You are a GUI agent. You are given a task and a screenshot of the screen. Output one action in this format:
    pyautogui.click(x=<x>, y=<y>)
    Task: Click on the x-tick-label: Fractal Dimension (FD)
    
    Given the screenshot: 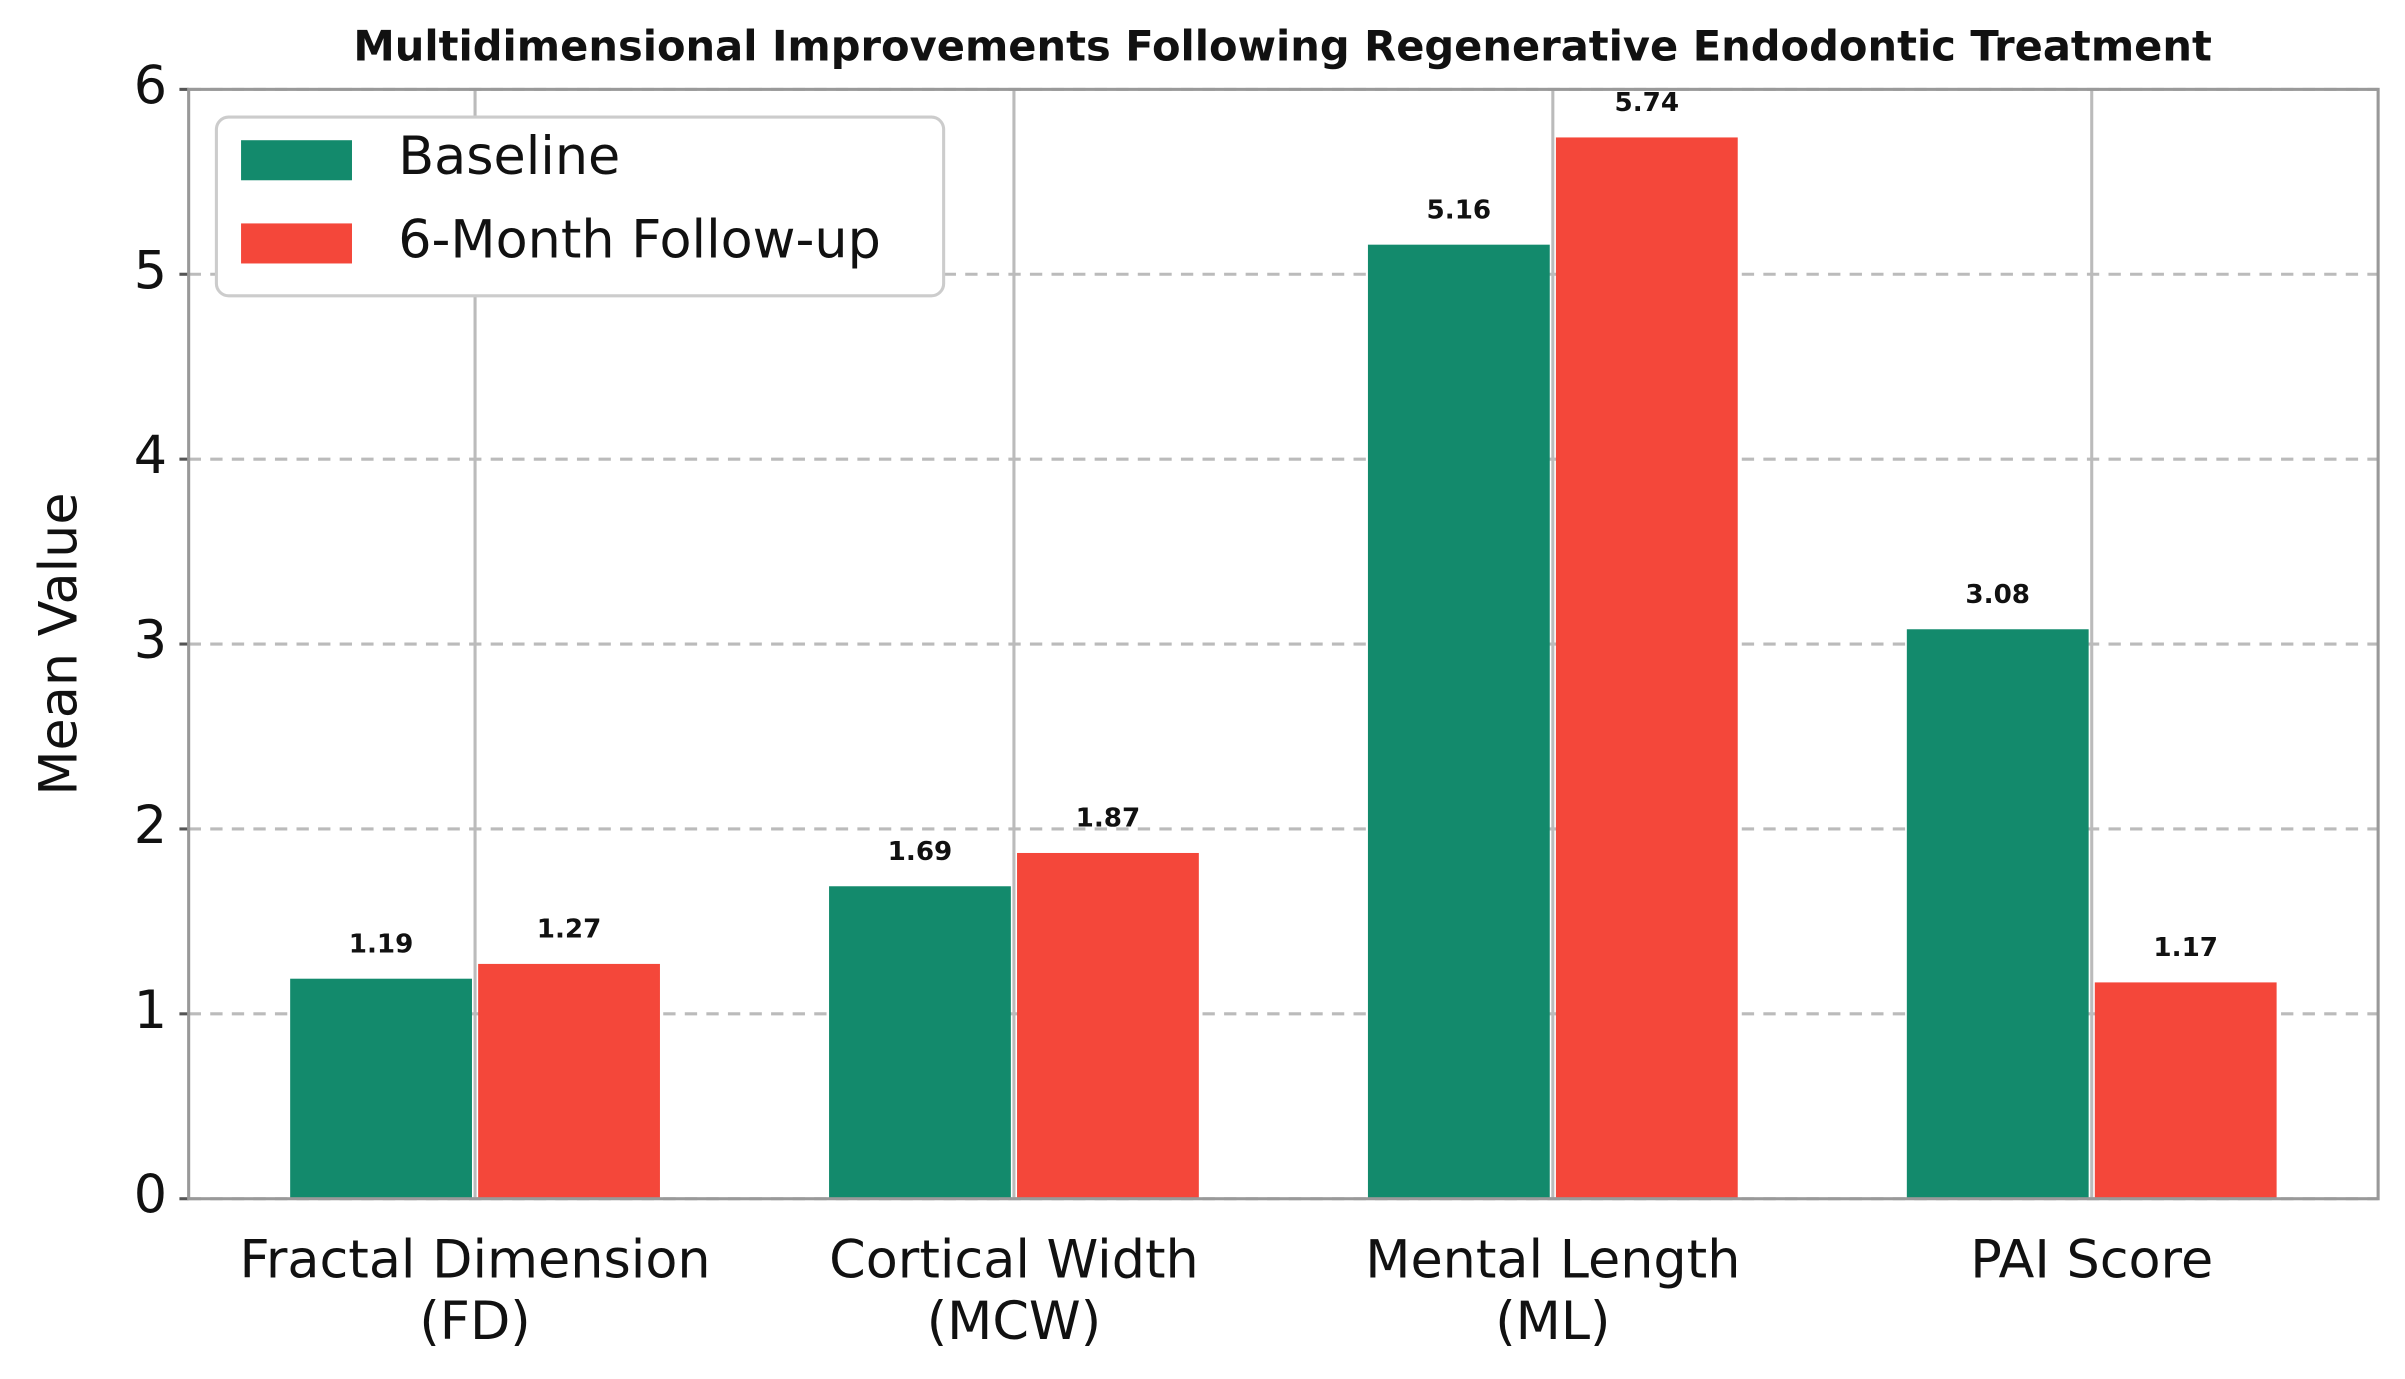 What is the action you would take?
    pyautogui.click(x=475, y=1291)
    